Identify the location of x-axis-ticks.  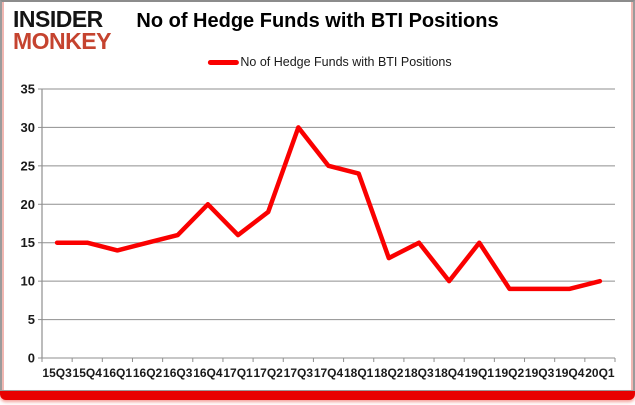
(328, 360).